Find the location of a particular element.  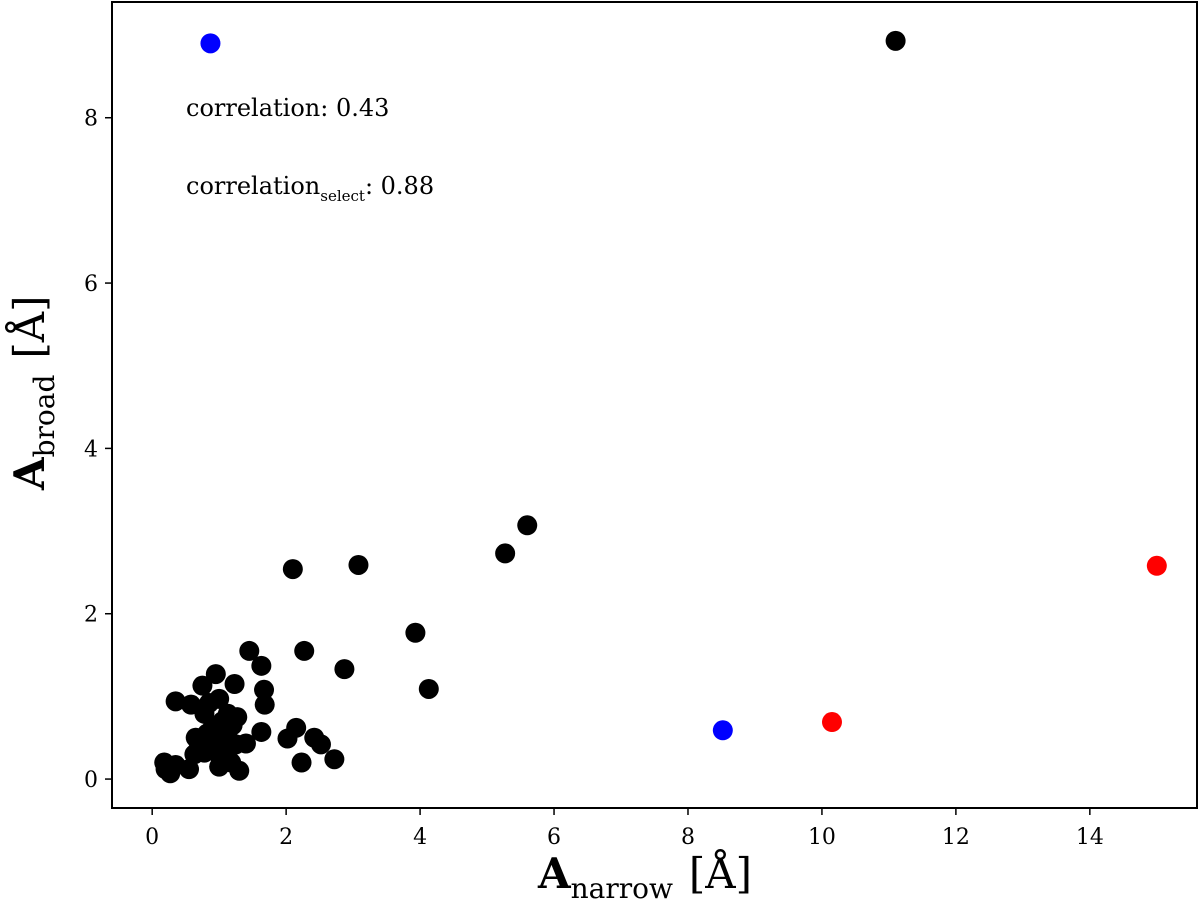

y-axis-ticks: 0 2 4 6 8 is located at coordinates (98, 450).